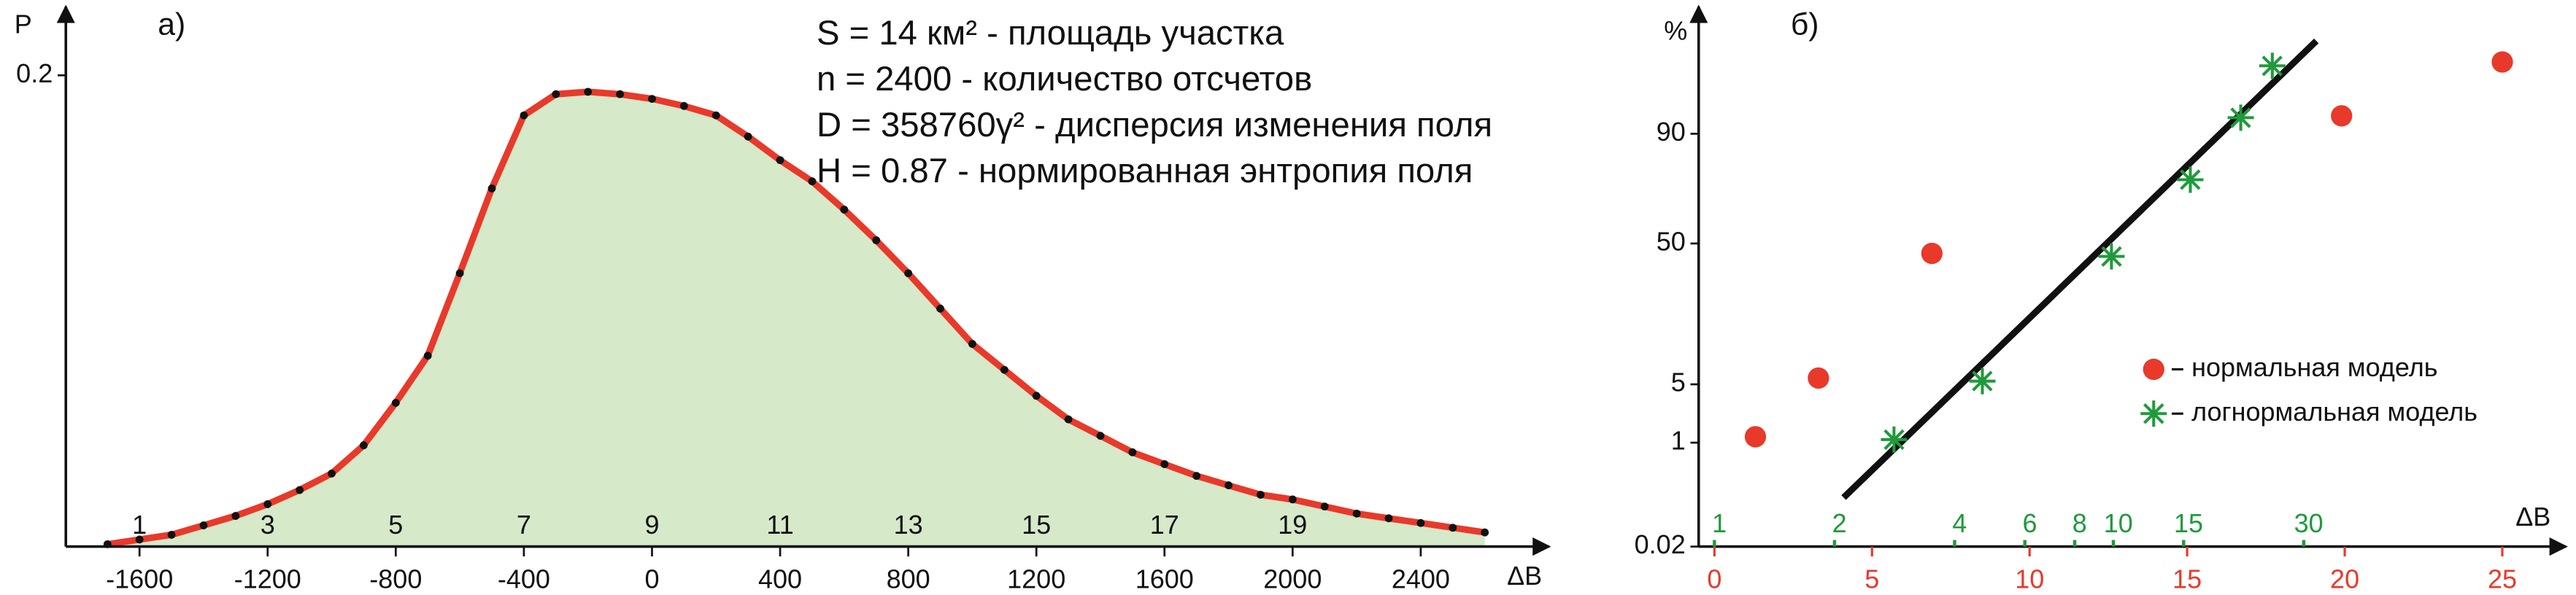  I want to click on annotation: S = 14 км² - площадь участка, so click(1050, 33).